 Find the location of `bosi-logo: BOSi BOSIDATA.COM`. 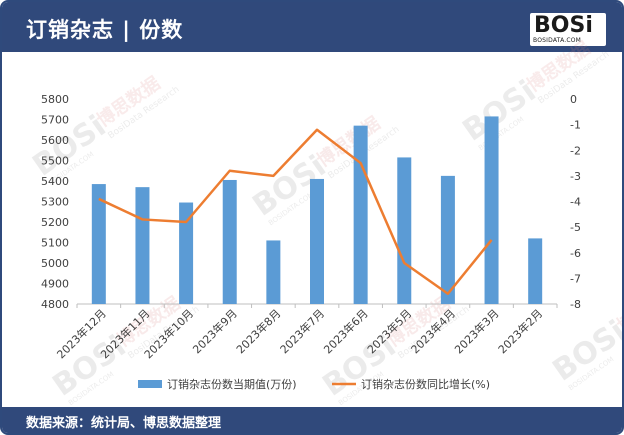

bosi-logo: BOSi BOSIDATA.COM is located at coordinates (568, 29).